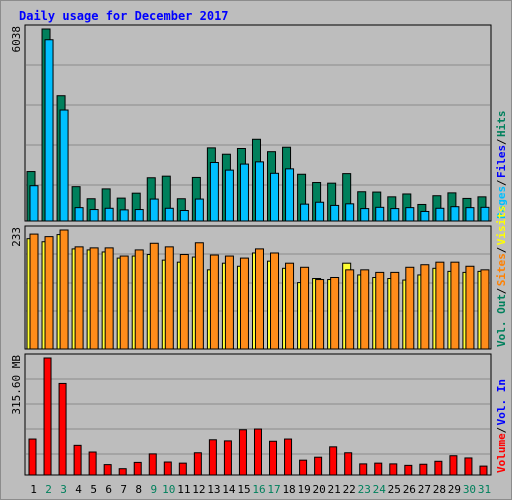 Image resolution: width=512 pixels, height=500 pixels. Describe the element at coordinates (213, 489) in the screenshot. I see `x-tick-label-13: 13` at that location.